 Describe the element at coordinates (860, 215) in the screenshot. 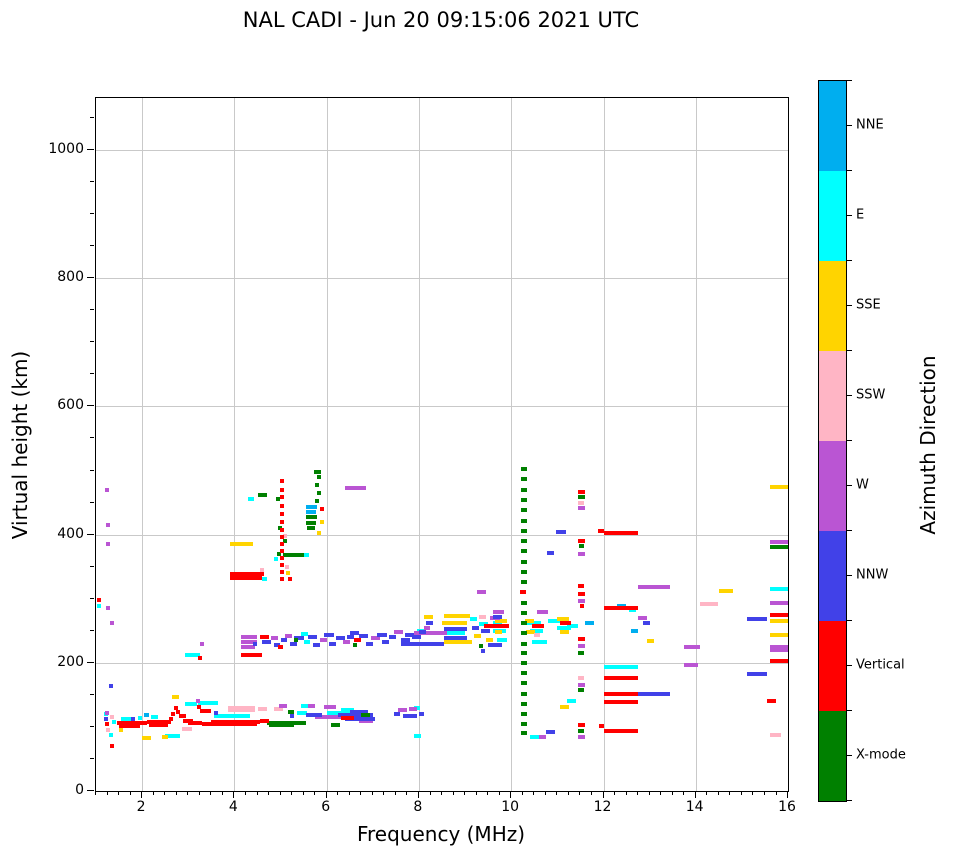

I see `colorbar-category-label: E` at that location.